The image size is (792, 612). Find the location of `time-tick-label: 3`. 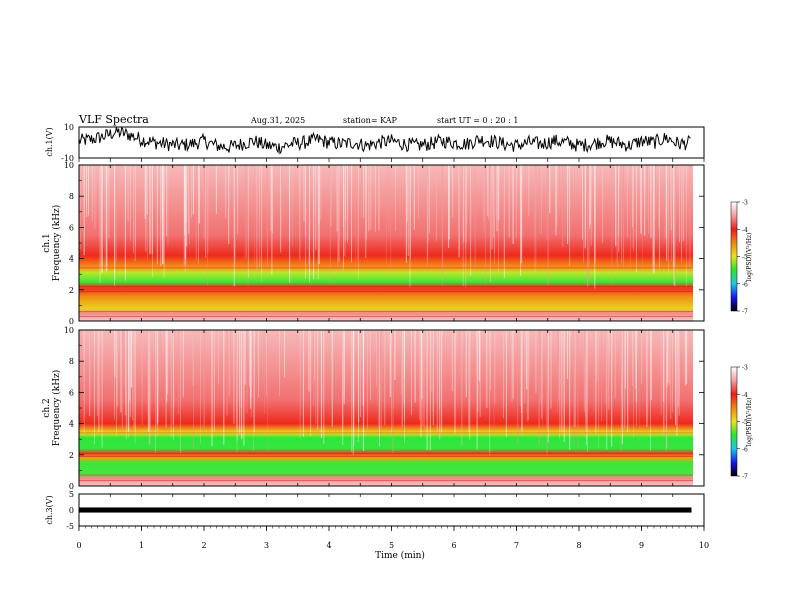

time-tick-label: 3 is located at coordinates (266, 545).